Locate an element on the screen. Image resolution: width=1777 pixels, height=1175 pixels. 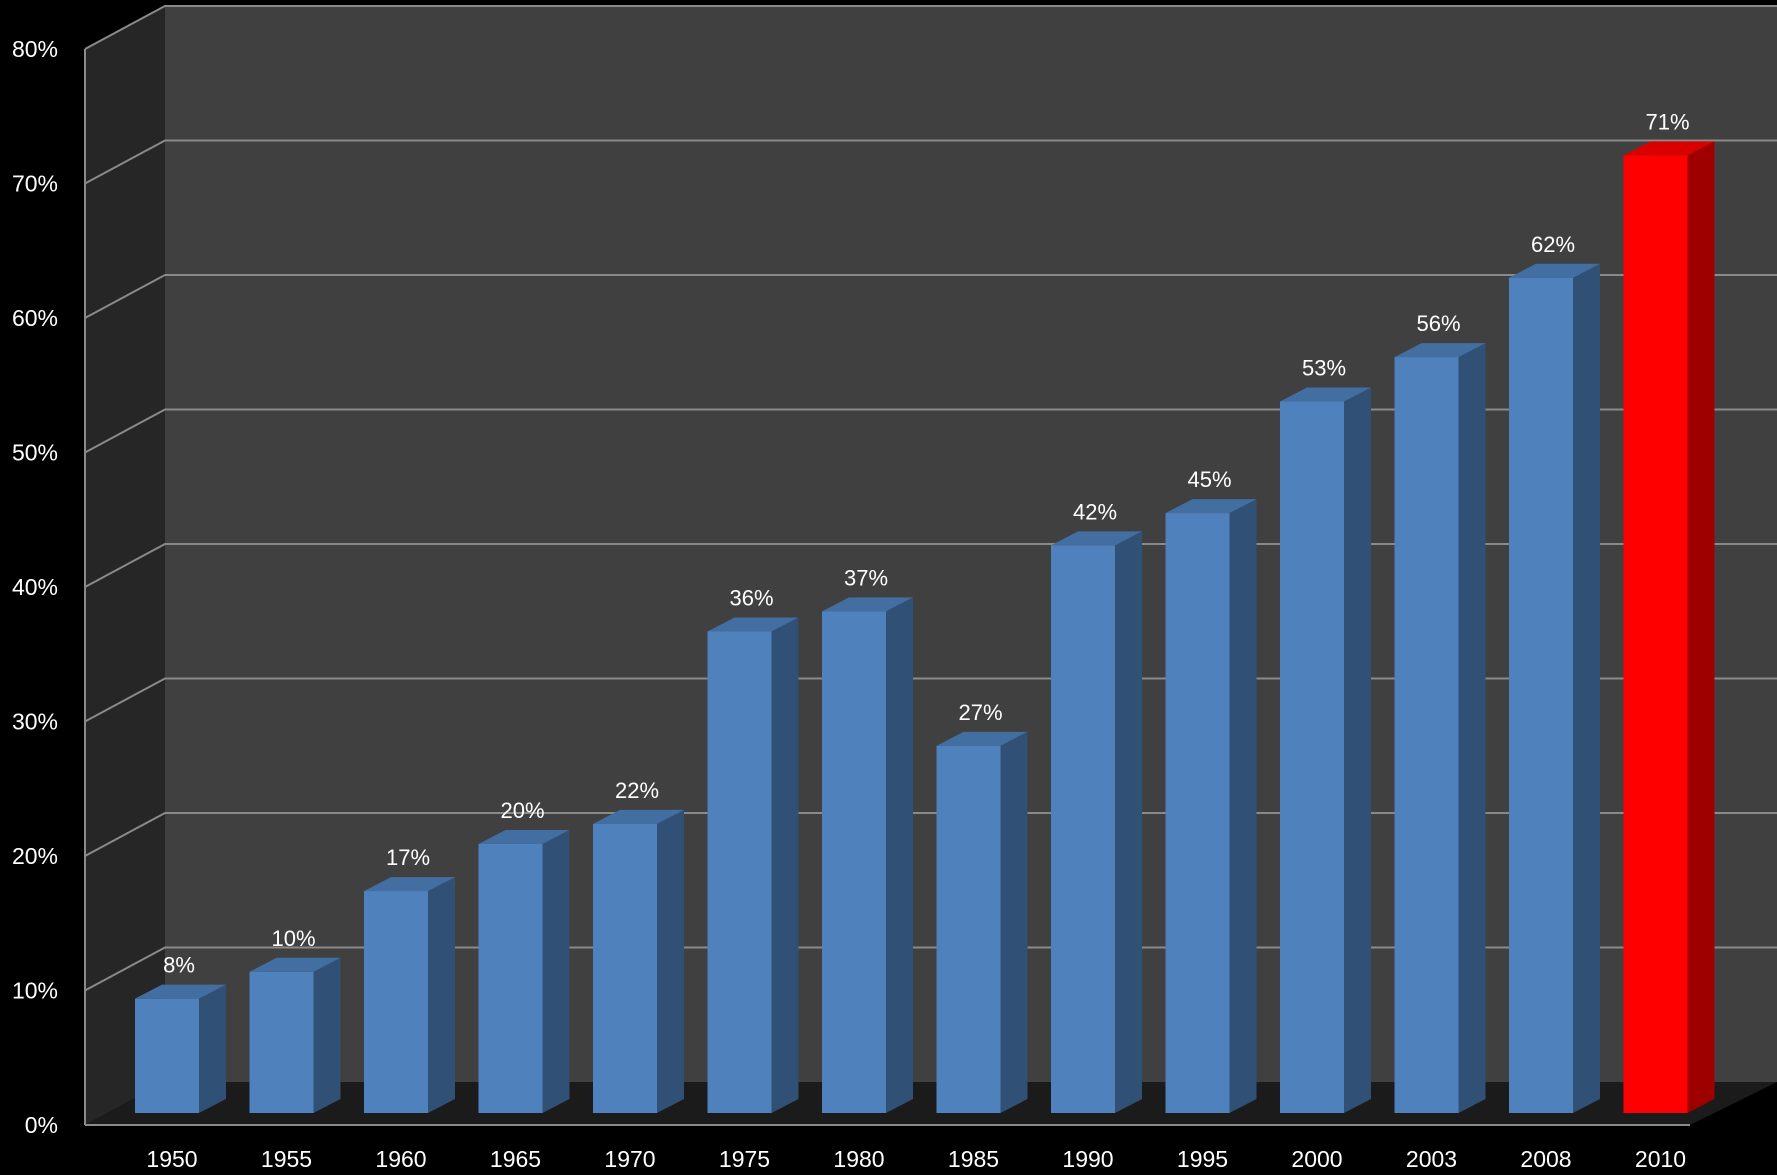
x-tick-label: 1960 is located at coordinates (400, 1159).